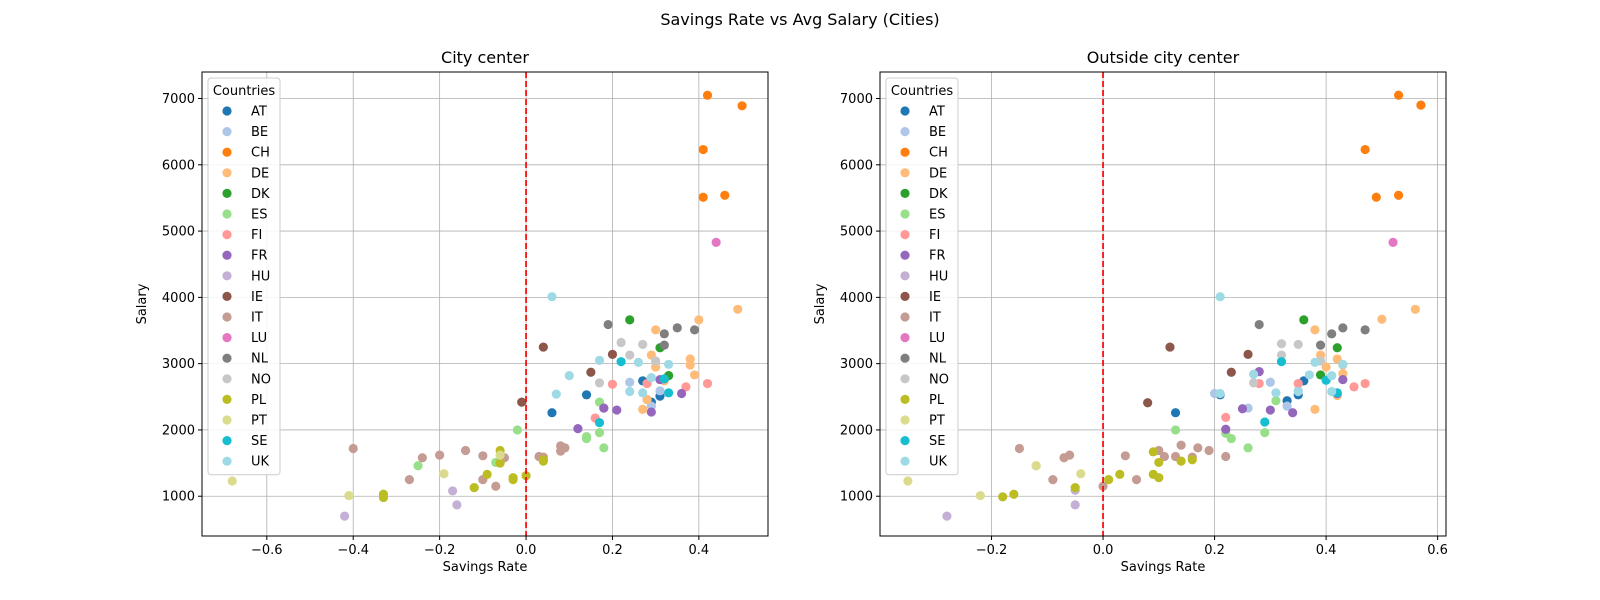 This screenshot has width=1600, height=600. What do you see at coordinates (227, 111) in the screenshot?
I see `legend-marker-at` at bounding box center [227, 111].